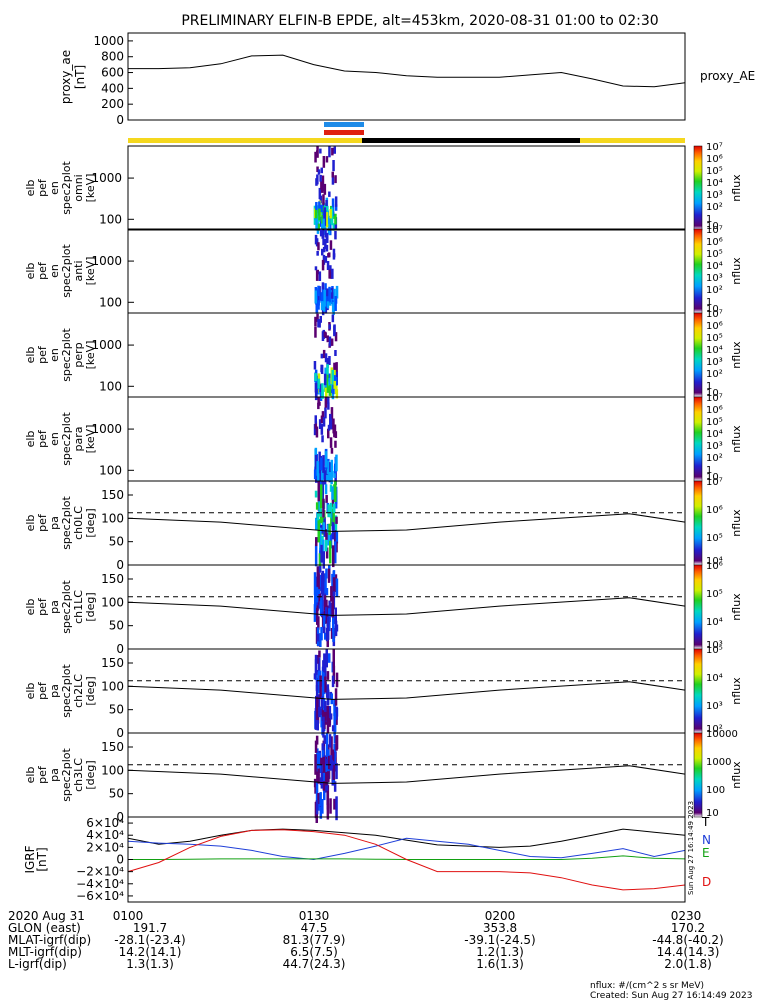 This screenshot has height=1000, width=775. Describe the element at coordinates (712, 226) in the screenshot. I see `colorbar-tick-label: 10` at that location.